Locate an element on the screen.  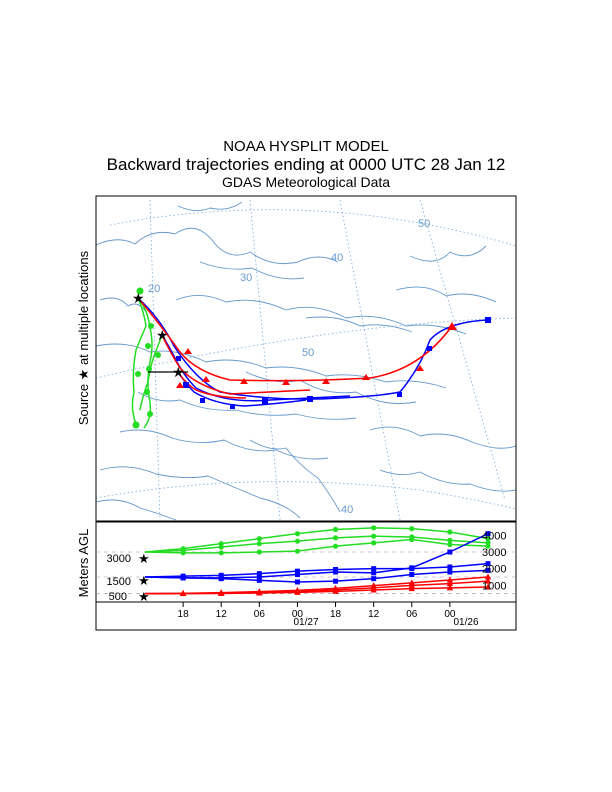
met-data-label: GDAS Meteorological Data is located at coordinates (306, 182).